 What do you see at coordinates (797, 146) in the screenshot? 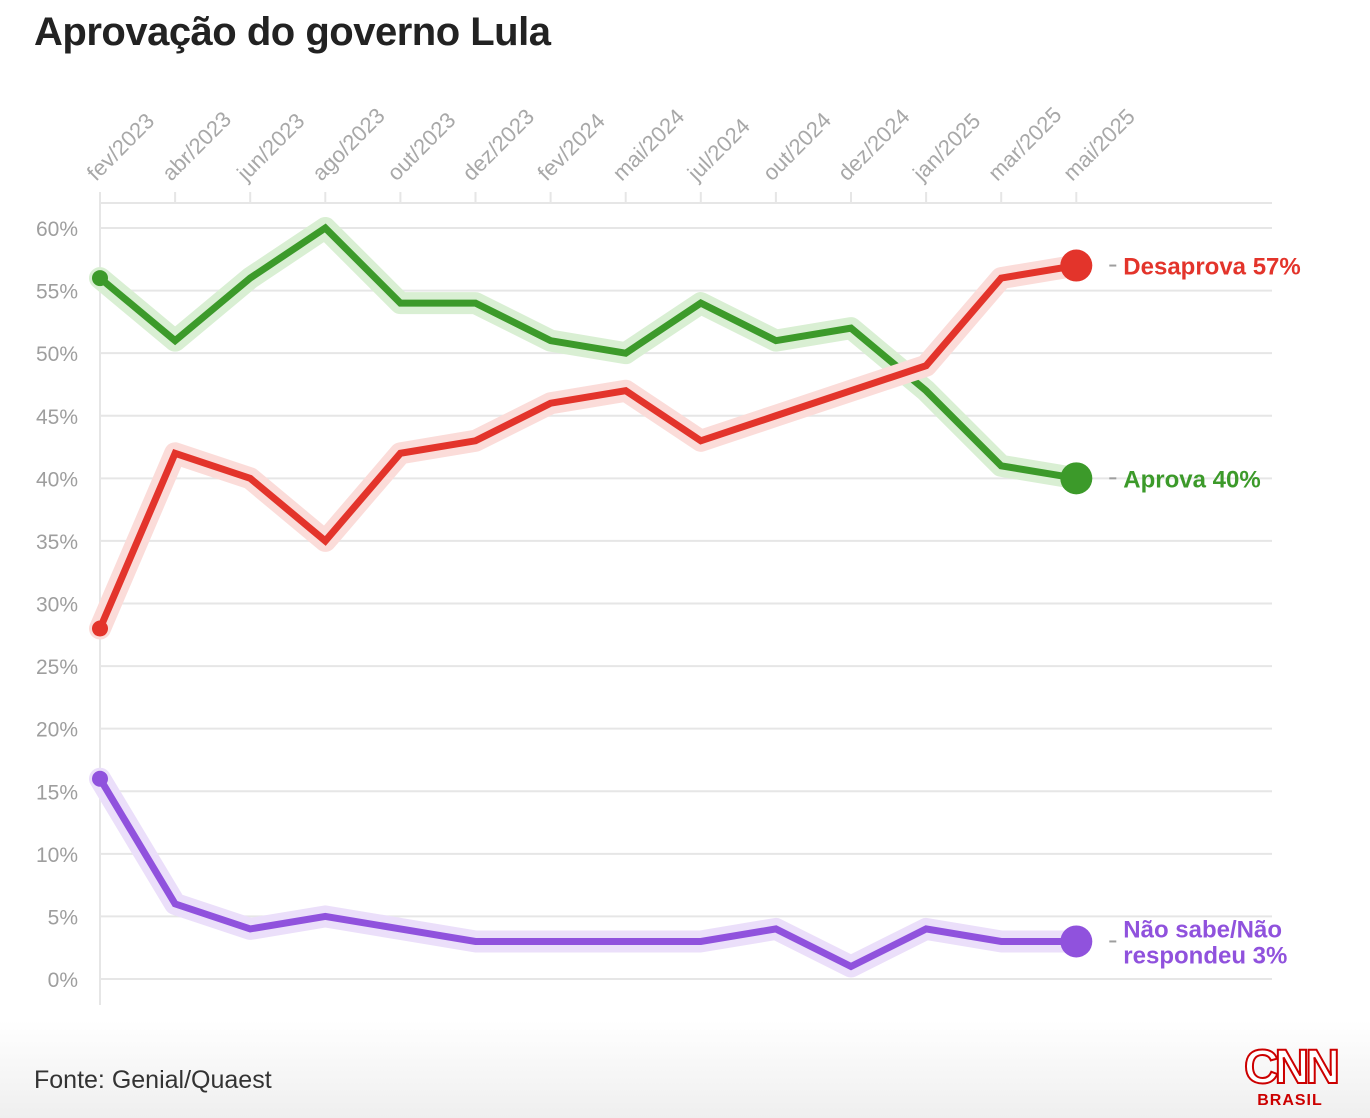
I see `x-tick-label: out/2024` at bounding box center [797, 146].